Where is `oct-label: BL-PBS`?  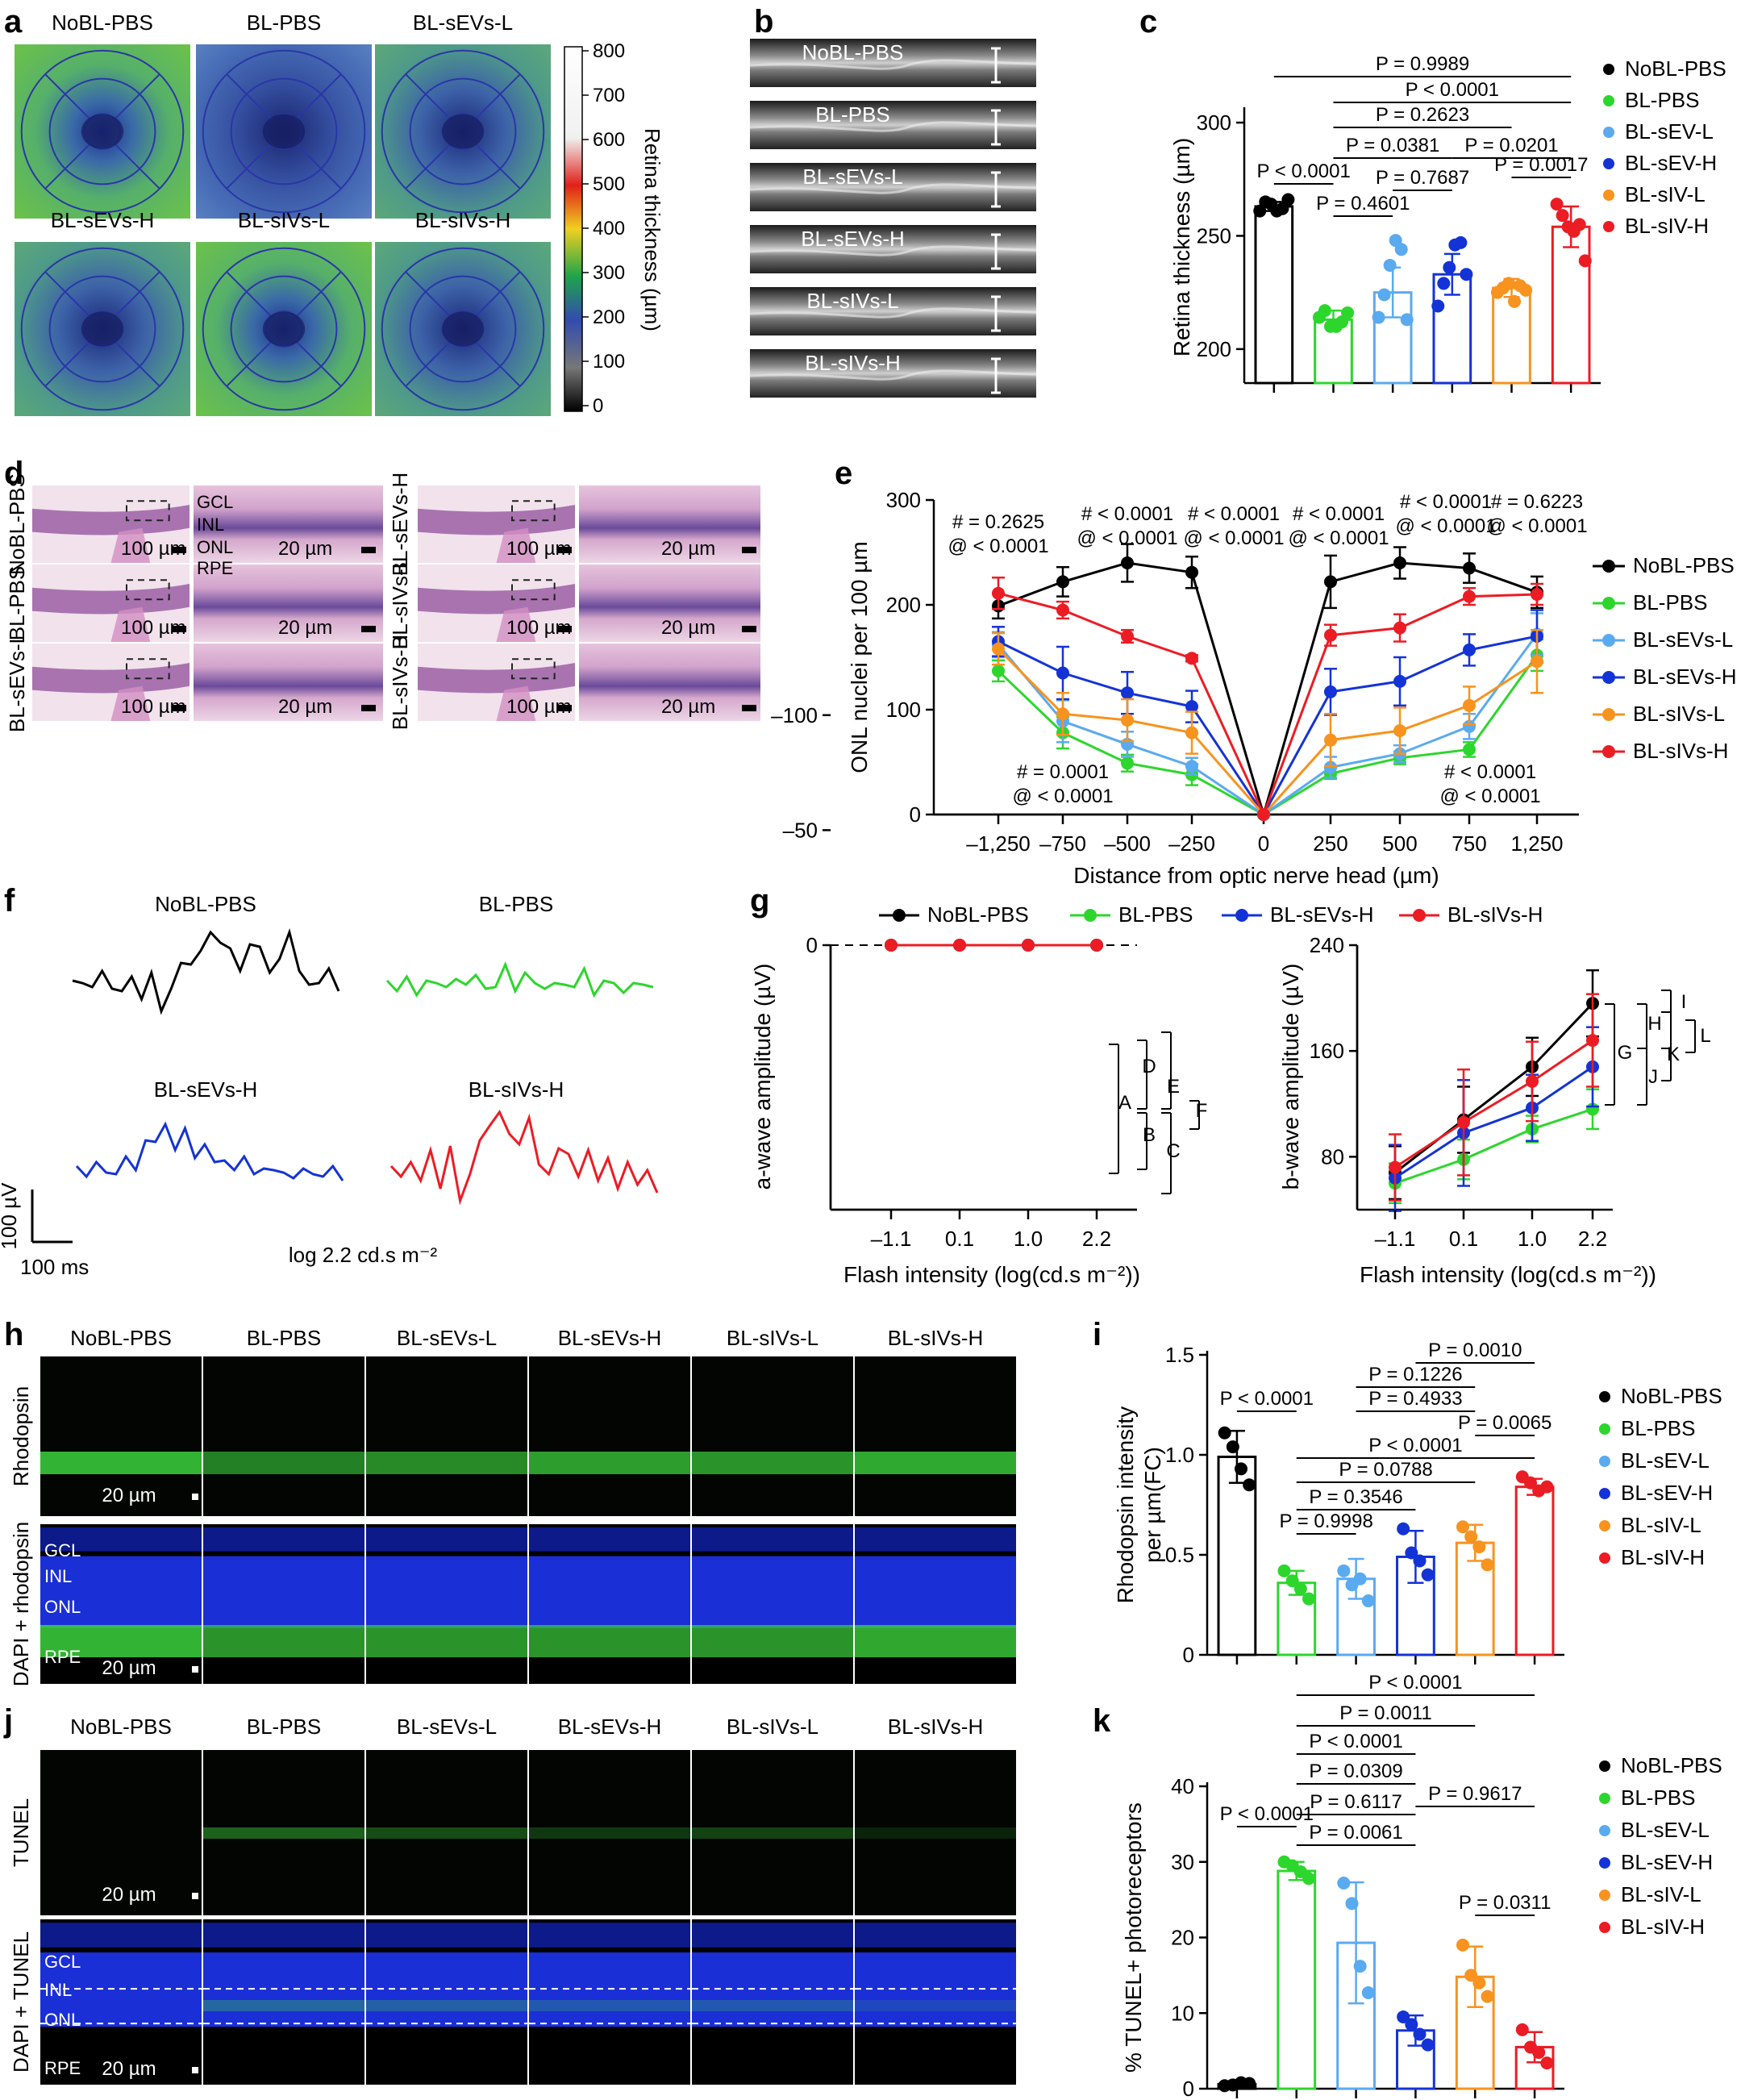 oct-label: BL-PBS is located at coordinates (852, 114).